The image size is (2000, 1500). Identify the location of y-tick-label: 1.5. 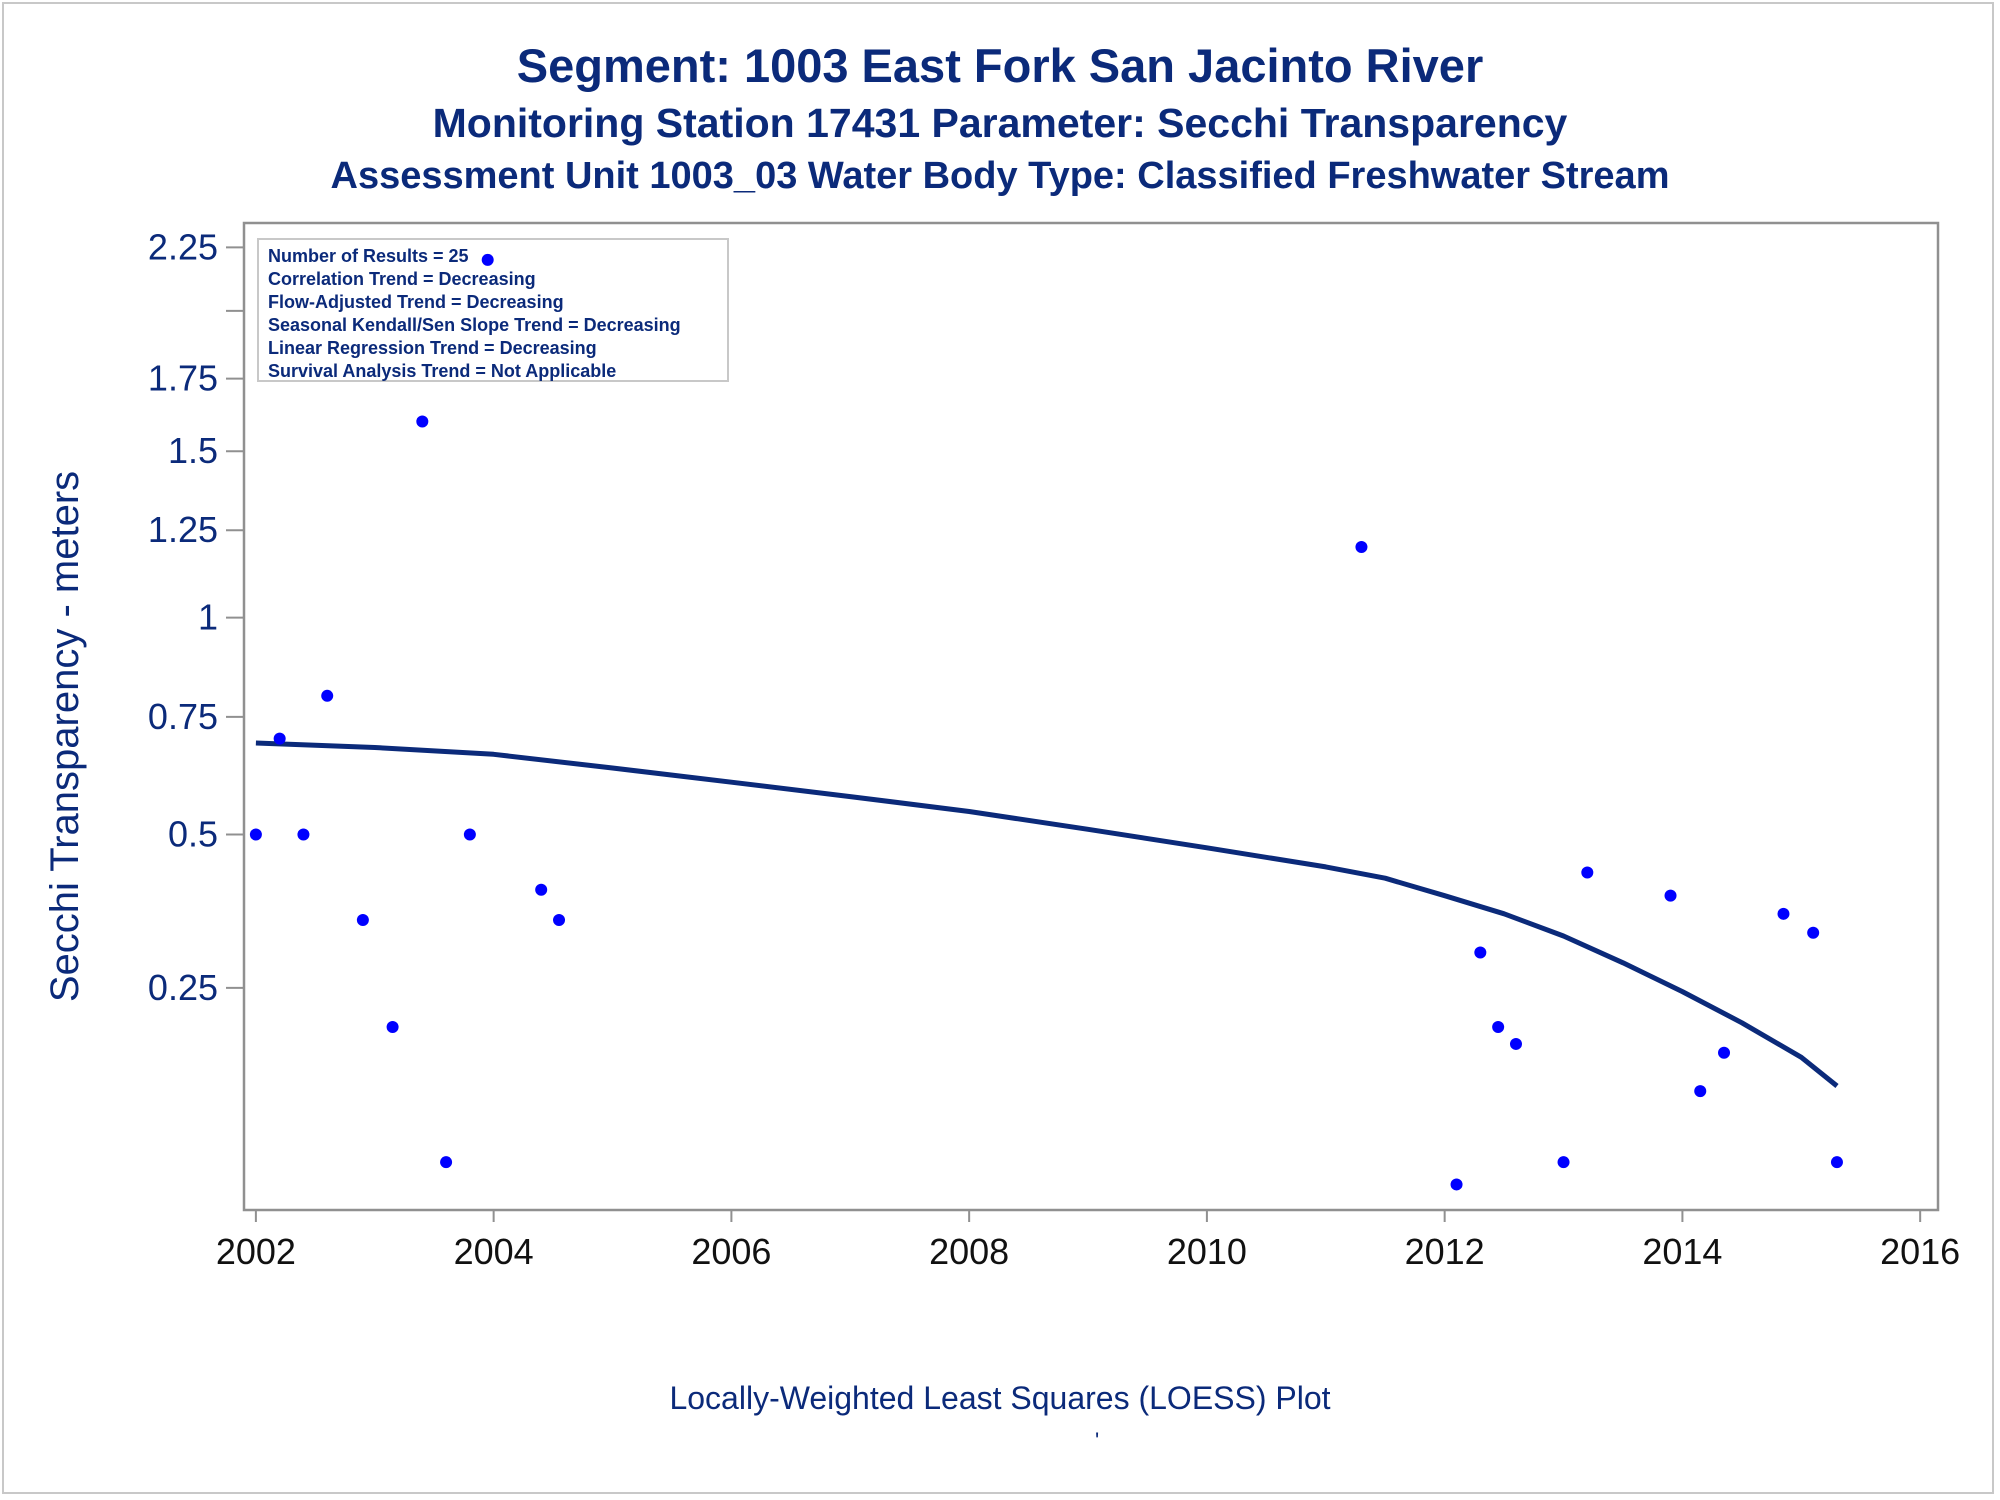
(193, 450).